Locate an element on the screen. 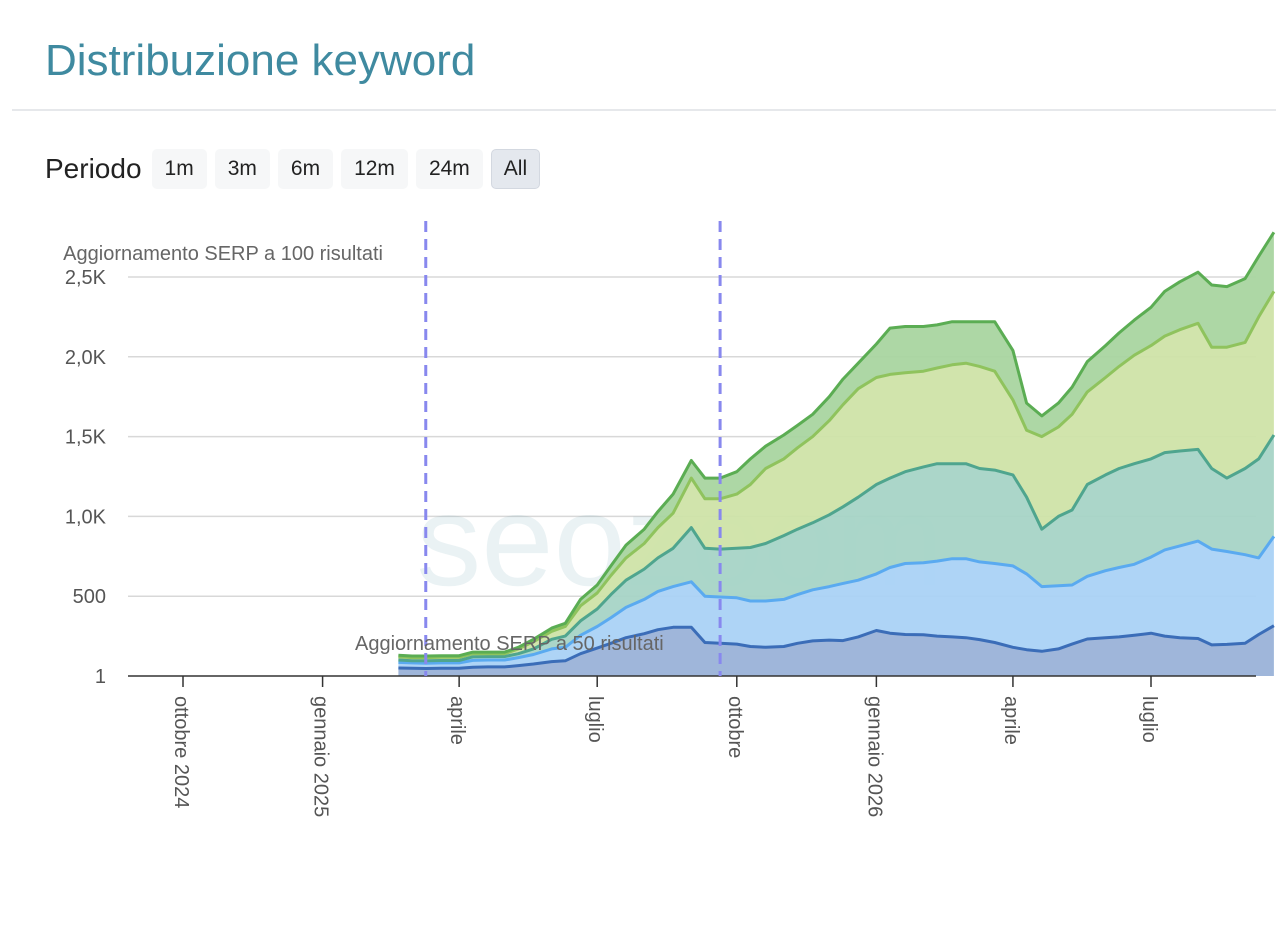 The width and height of the screenshot is (1276, 936). y-tick-label: 500 is located at coordinates (89, 597).